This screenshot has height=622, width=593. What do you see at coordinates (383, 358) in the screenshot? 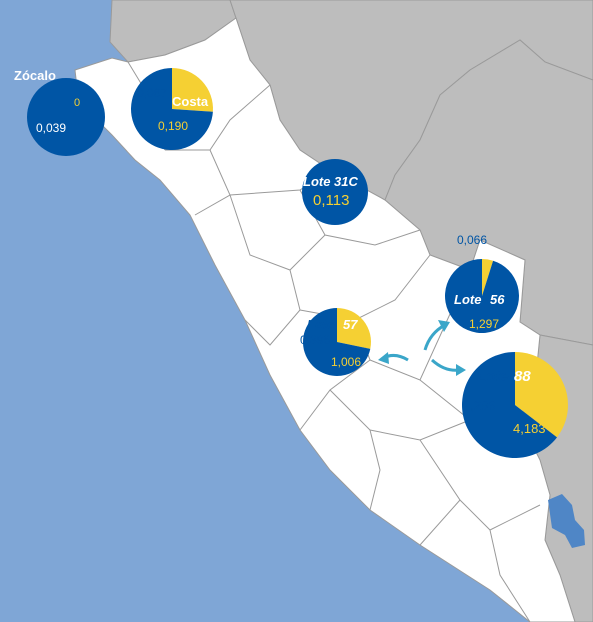
I see `arrowhead-lote57` at bounding box center [383, 358].